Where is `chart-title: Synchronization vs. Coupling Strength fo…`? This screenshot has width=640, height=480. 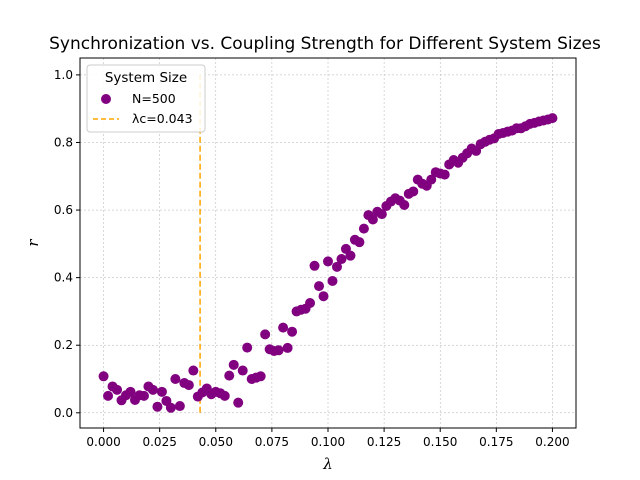
chart-title: Synchronization vs. Coupling Strength fo… is located at coordinates (325, 44).